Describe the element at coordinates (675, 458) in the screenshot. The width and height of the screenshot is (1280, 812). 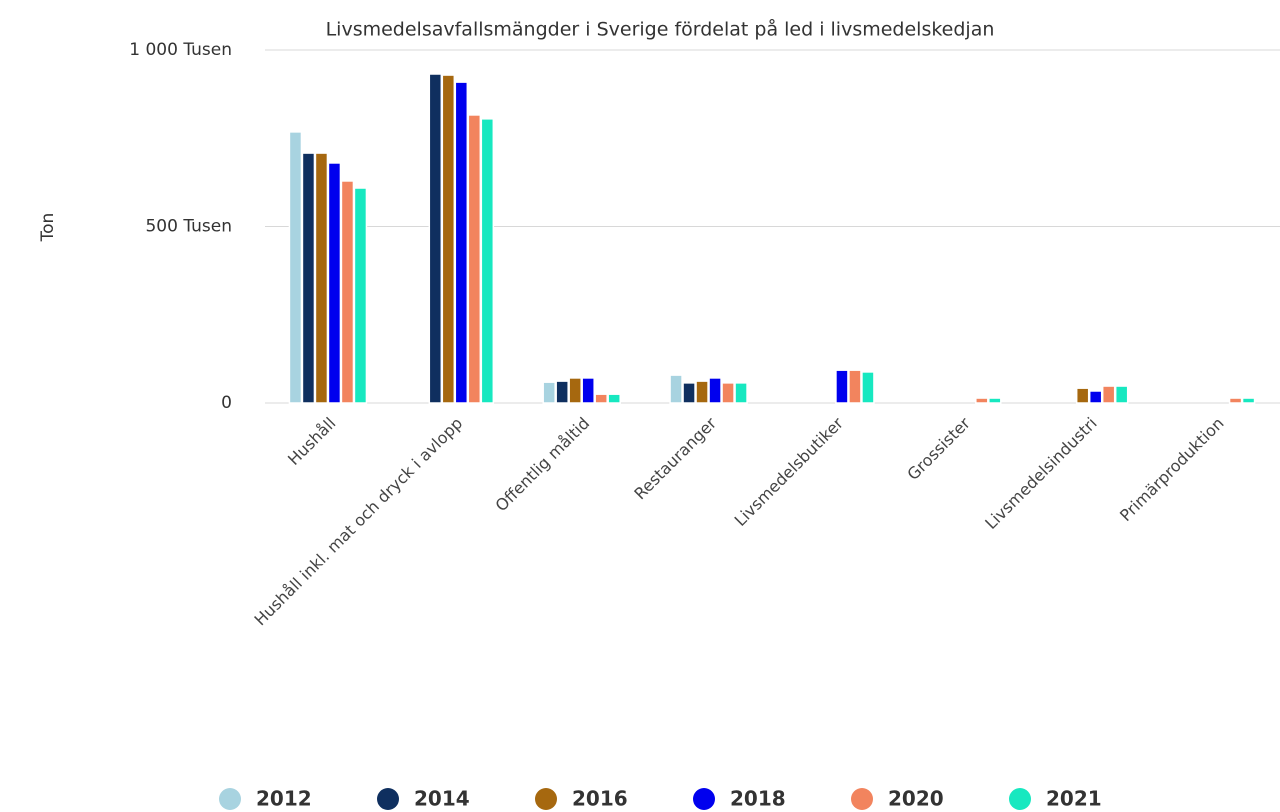
I see `x-tick-label: Restauranger` at that location.